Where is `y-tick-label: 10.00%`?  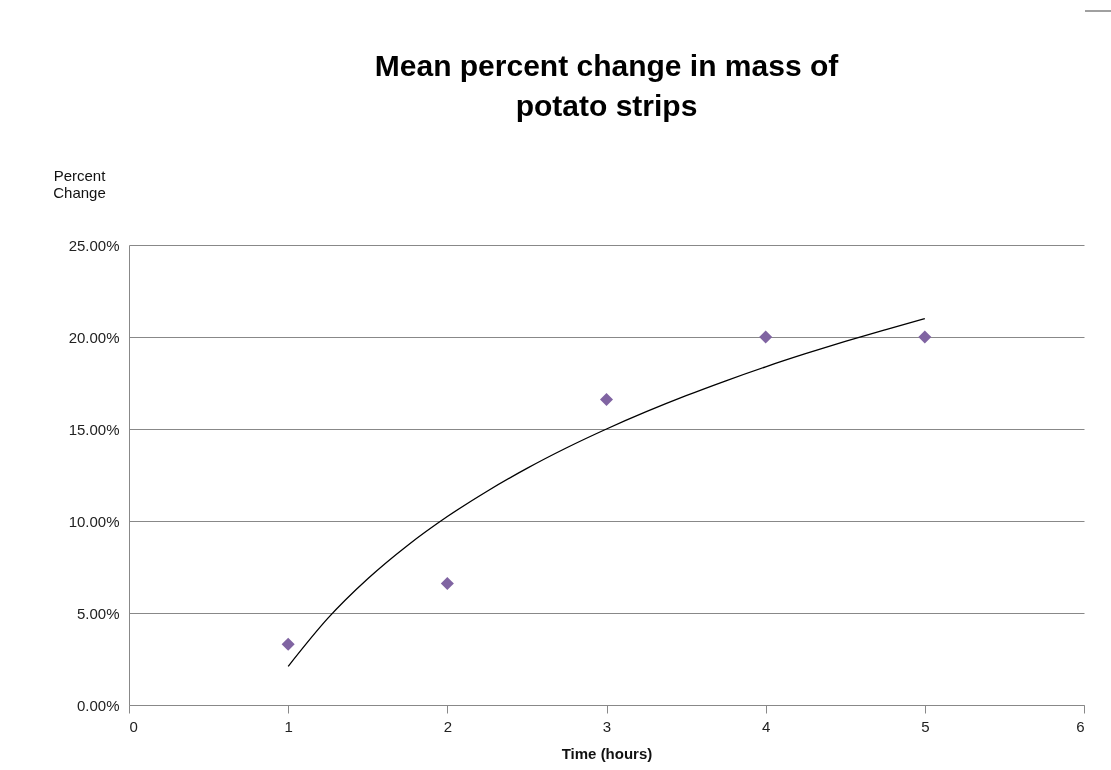 y-tick-label: 10.00% is located at coordinates (94, 521).